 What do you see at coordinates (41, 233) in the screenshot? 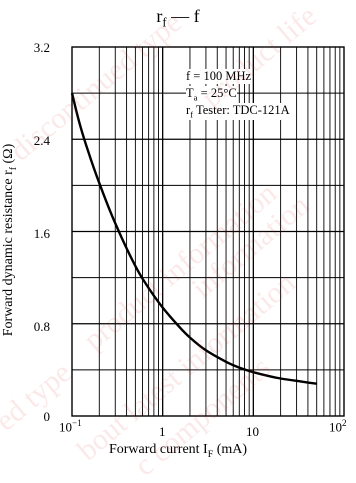
I see `y-tick-label: 1.6` at bounding box center [41, 233].